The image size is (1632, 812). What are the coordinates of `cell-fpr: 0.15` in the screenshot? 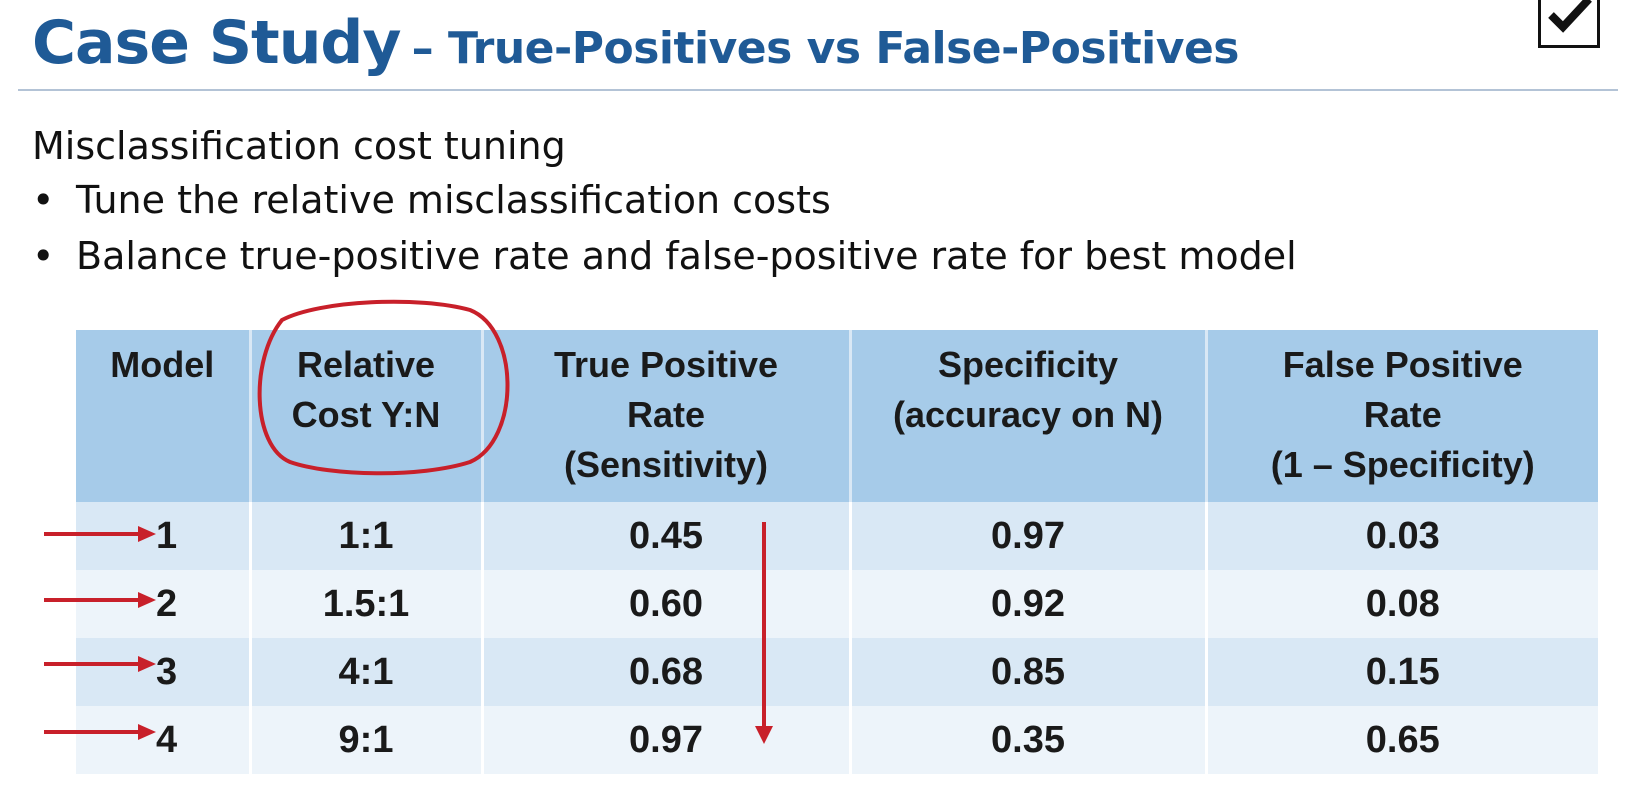 It's located at (1402, 672).